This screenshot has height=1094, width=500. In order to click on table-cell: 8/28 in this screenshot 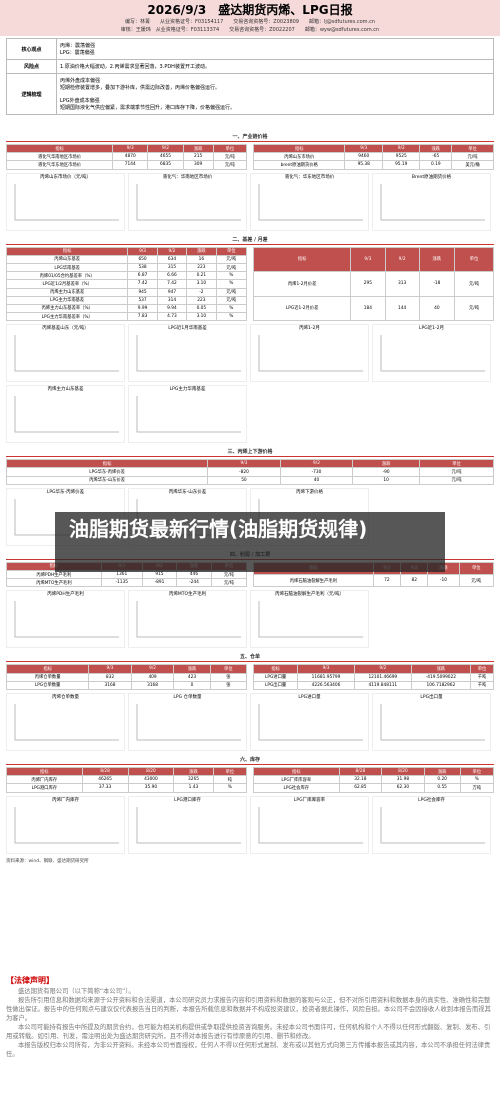, I will do `click(105, 771)`.